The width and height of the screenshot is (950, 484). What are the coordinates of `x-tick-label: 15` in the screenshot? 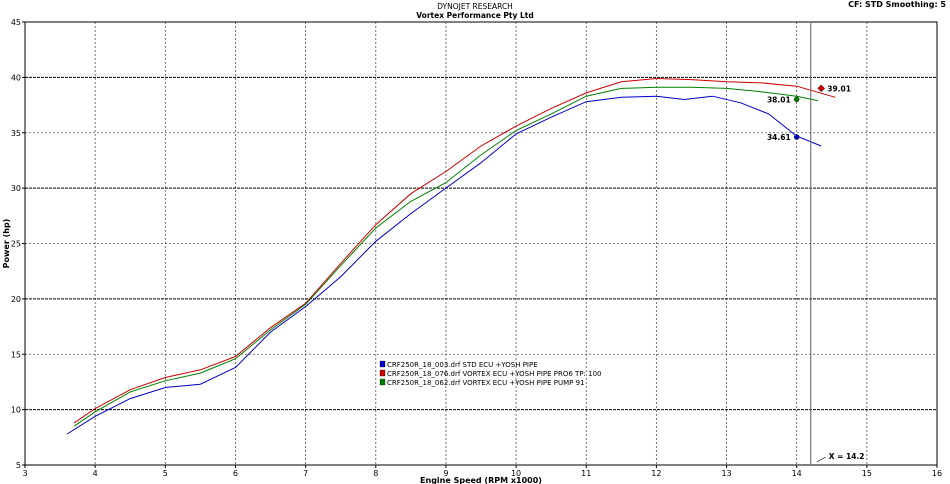 It's located at (867, 473).